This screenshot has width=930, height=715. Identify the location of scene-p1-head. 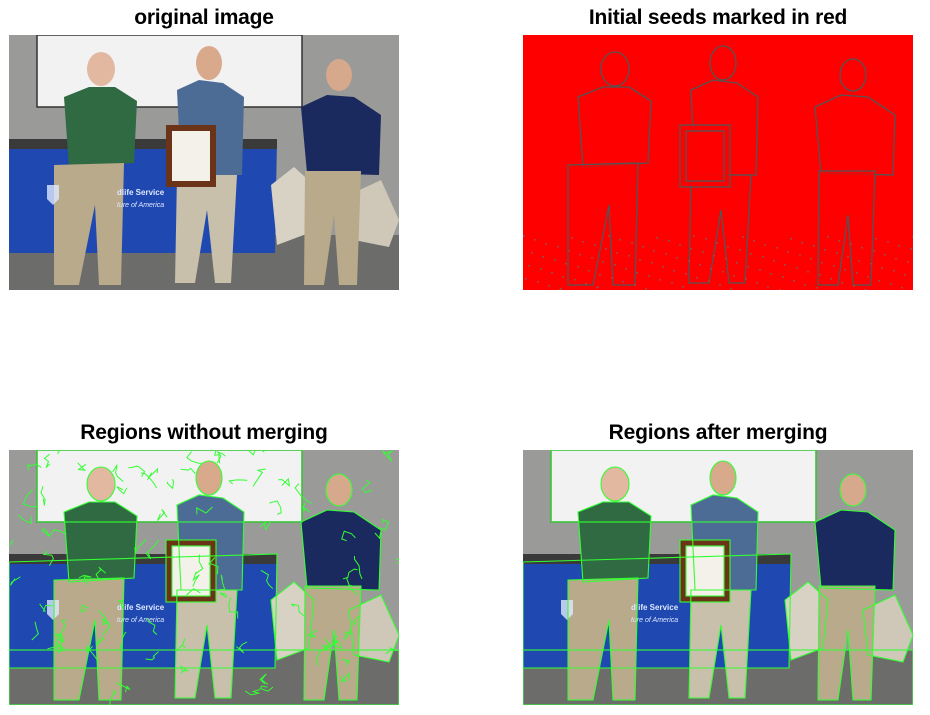
(615, 69).